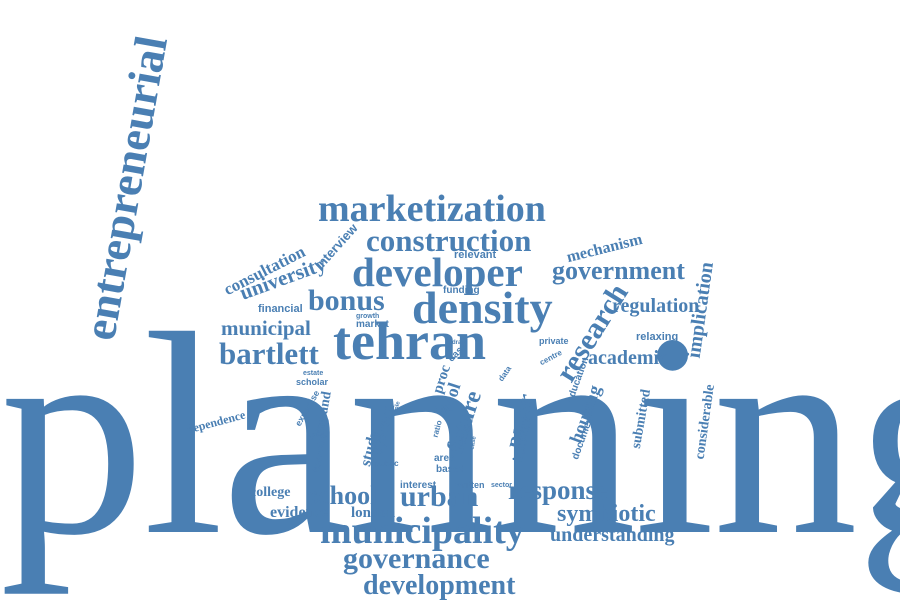  I want to click on word-sector: sector, so click(502, 485).